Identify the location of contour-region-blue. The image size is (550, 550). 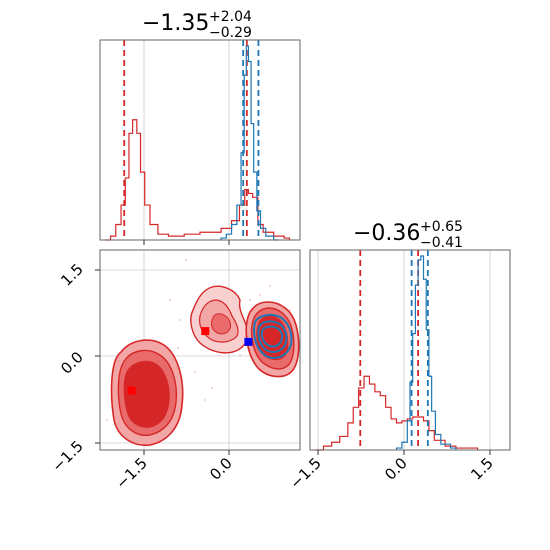
(273, 336).